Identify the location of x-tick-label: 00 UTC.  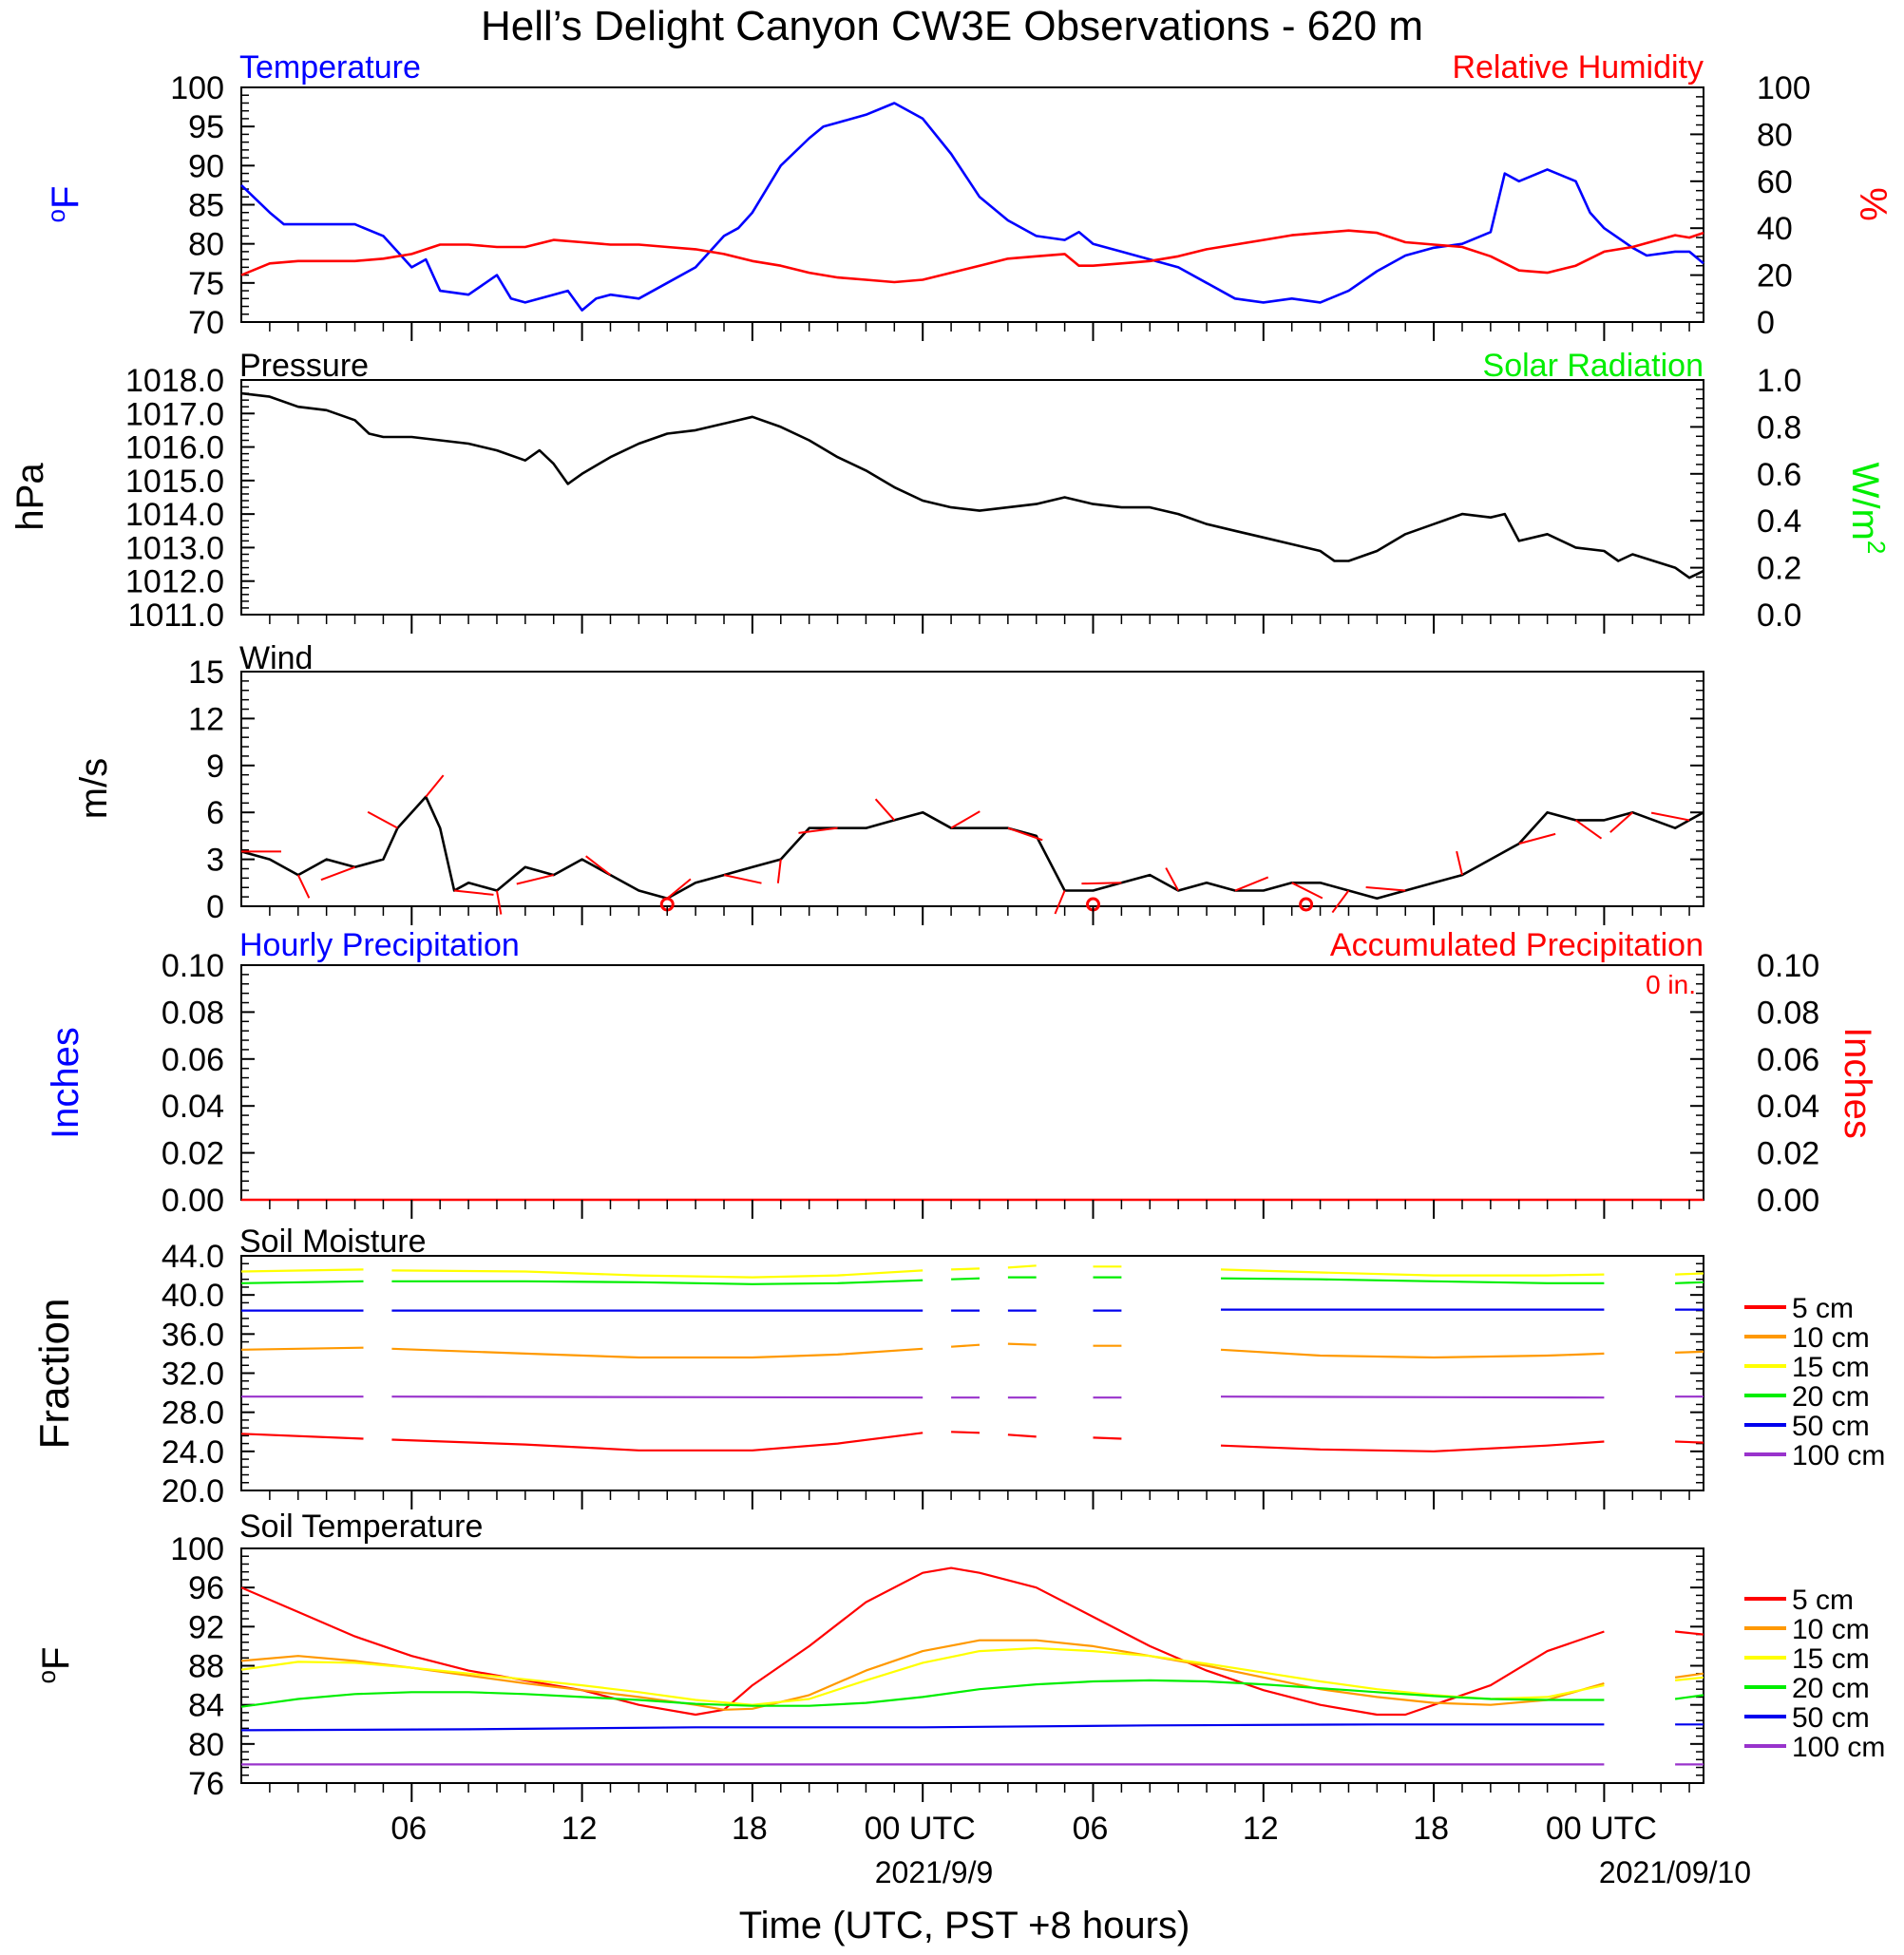
(1601, 1829).